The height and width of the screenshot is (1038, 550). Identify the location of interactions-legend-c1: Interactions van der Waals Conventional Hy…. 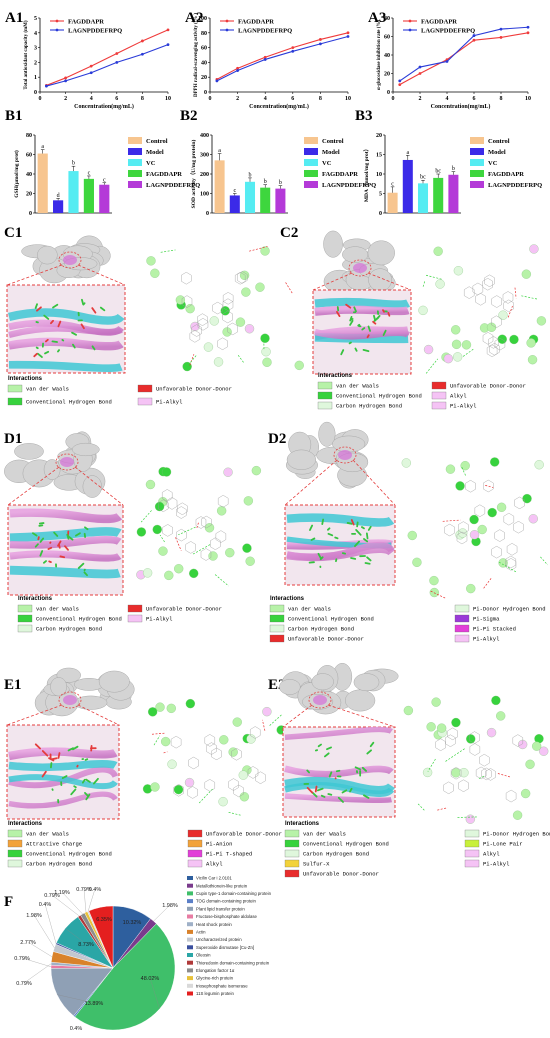
(119, 391).